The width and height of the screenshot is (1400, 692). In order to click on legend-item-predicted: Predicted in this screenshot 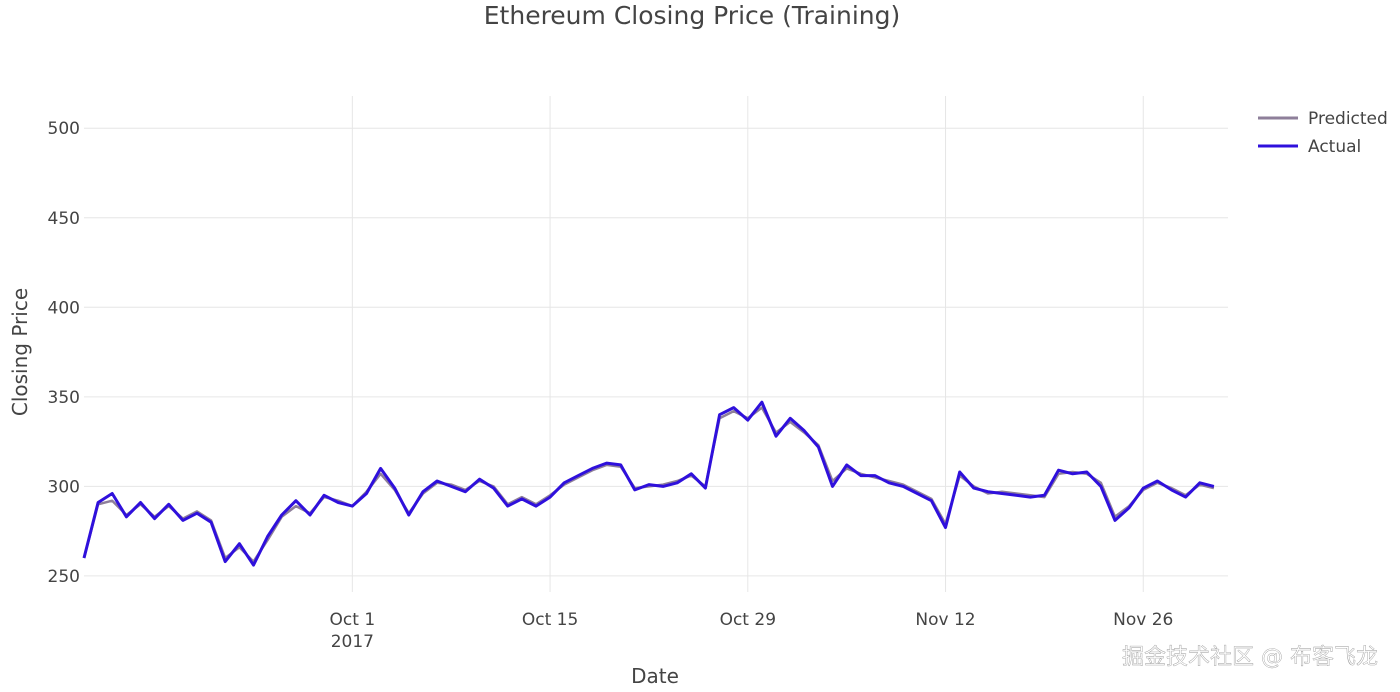, I will do `click(1323, 119)`.